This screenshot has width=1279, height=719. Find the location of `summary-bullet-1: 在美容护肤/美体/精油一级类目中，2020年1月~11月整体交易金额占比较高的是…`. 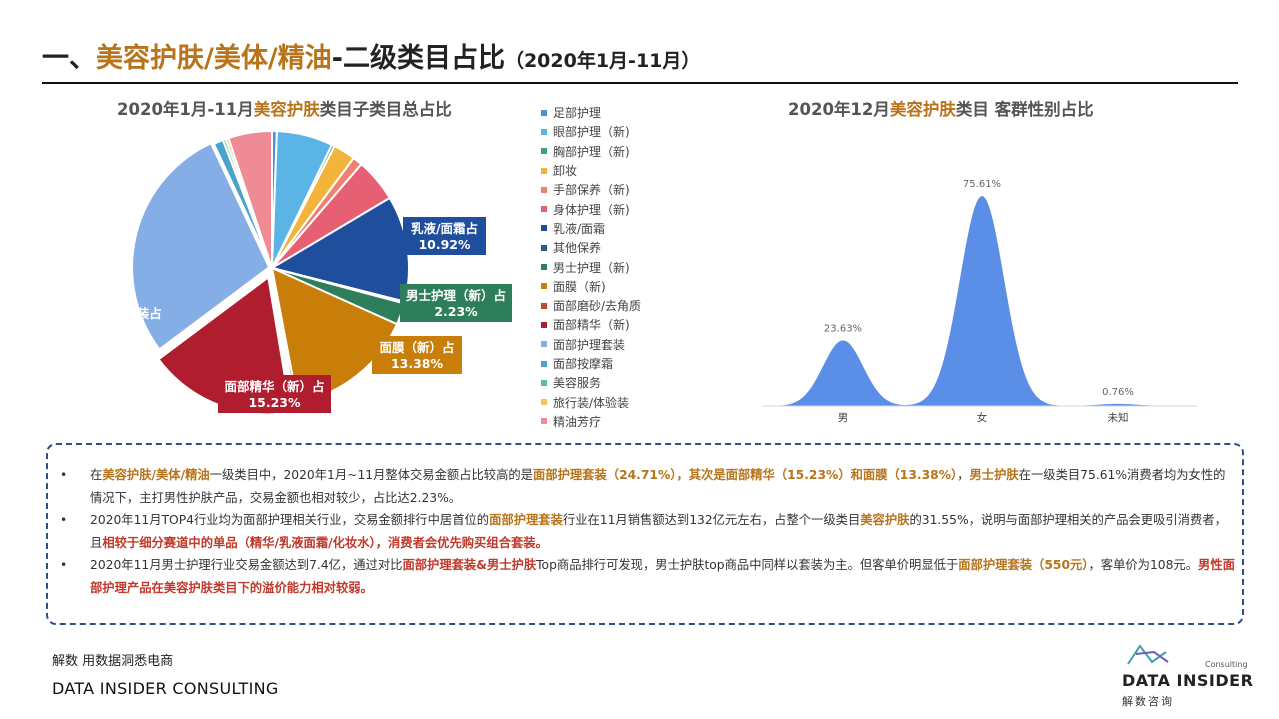

summary-bullet-1: 在美容护肤/美体/精油一级类目中，2020年1月~11月整体交易金额占比较高的是… is located at coordinates (646, 486).